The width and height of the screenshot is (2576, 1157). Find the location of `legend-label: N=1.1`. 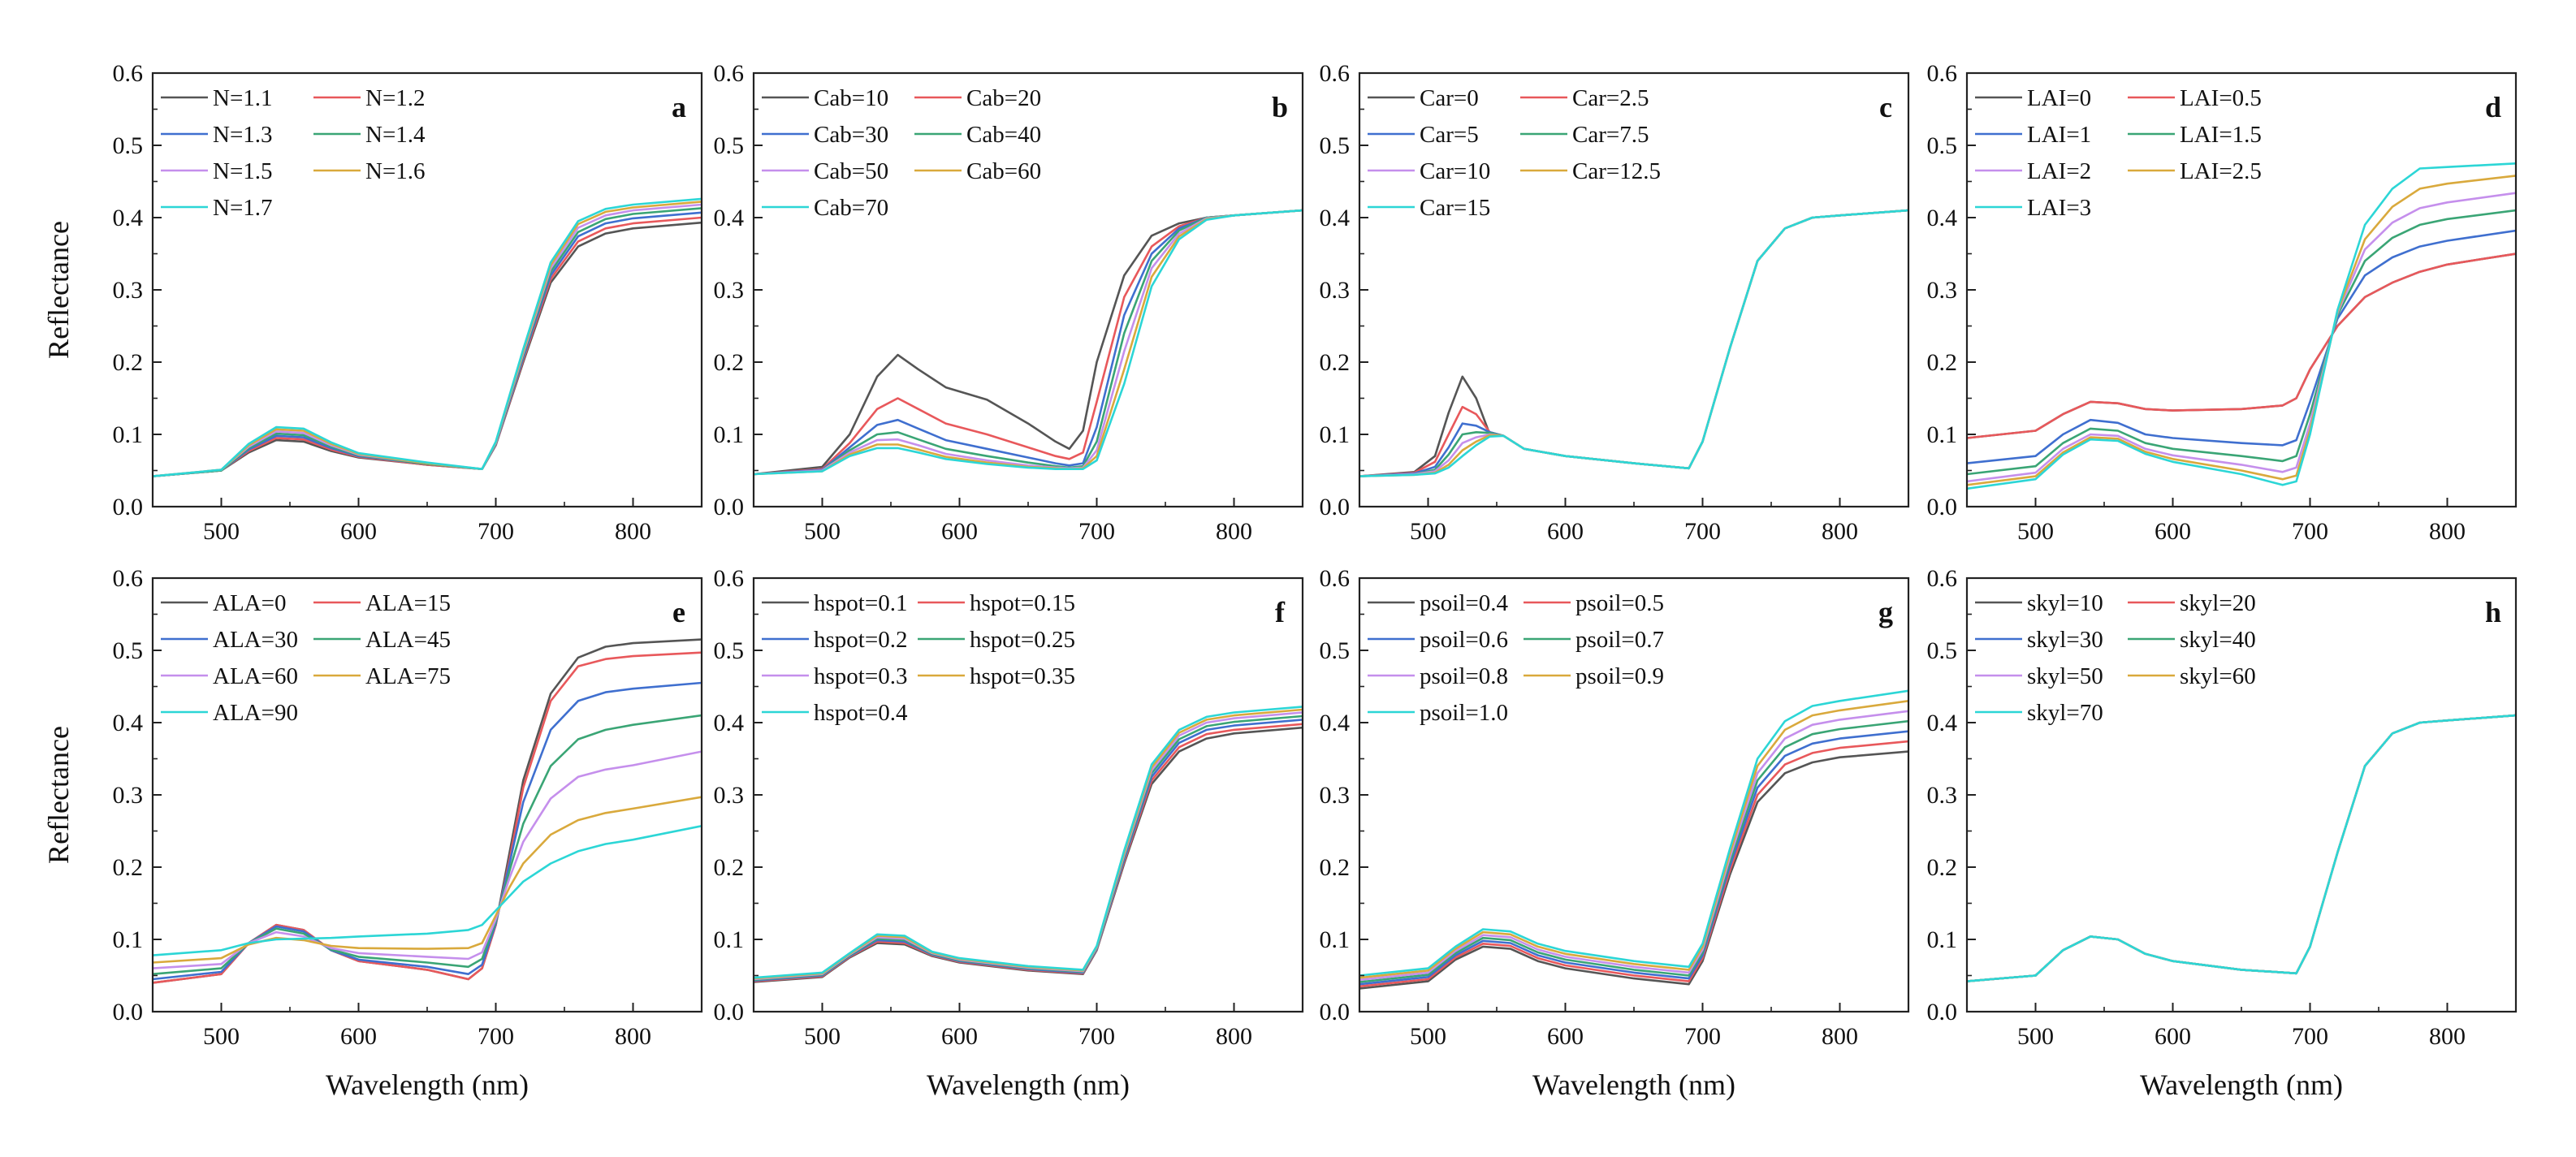

legend-label: N=1.1 is located at coordinates (243, 98).